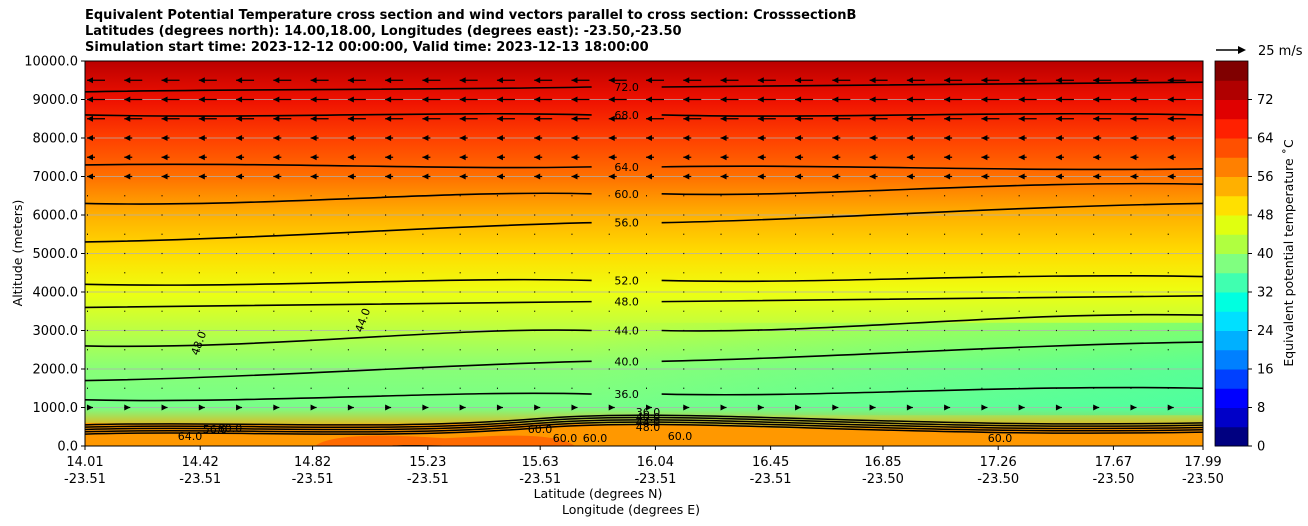 This screenshot has width=1308, height=526. I want to click on xtick-lon-8: -23.50, so click(998, 479).